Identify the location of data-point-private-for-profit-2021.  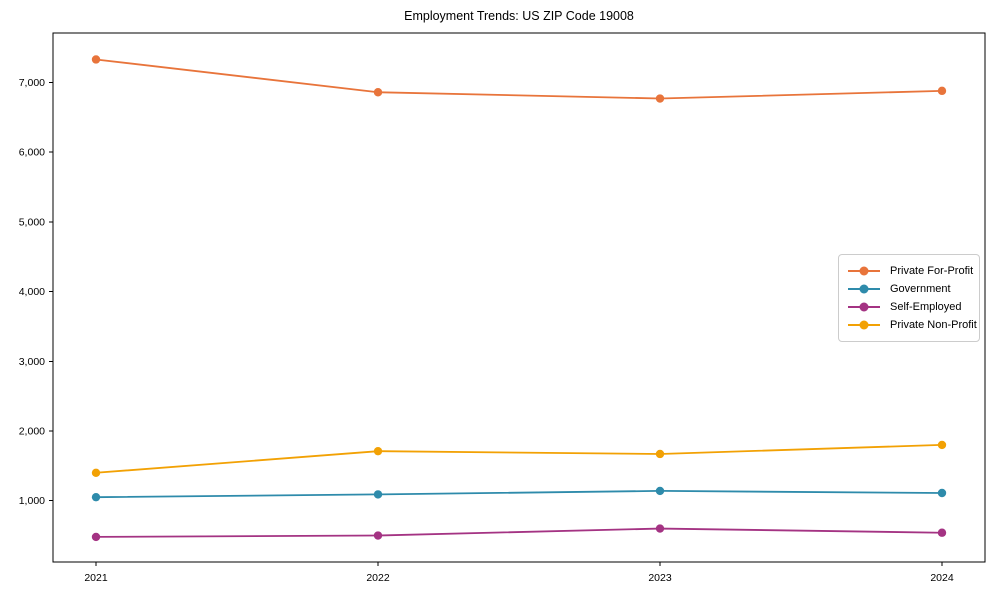
(96, 59).